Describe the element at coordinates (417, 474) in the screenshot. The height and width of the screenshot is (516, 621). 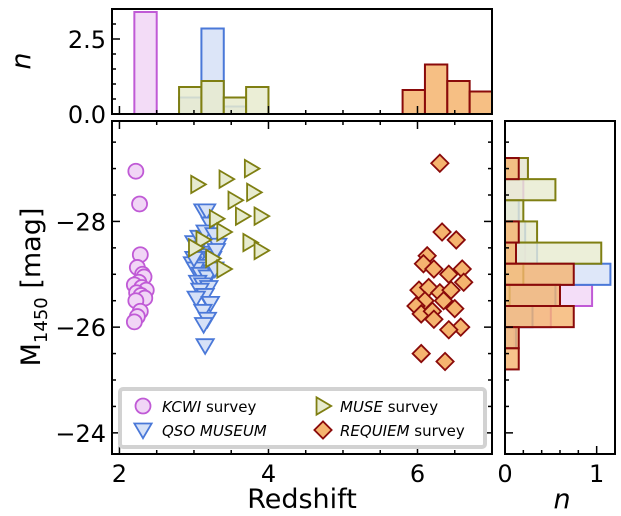
I see `x-tick-label-2: 6` at that location.